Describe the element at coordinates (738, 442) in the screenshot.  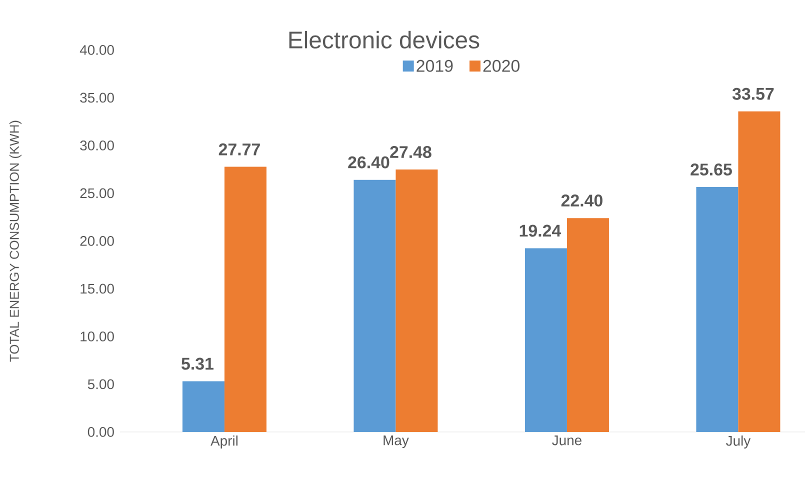
I see `x-tick-label: July` at that location.